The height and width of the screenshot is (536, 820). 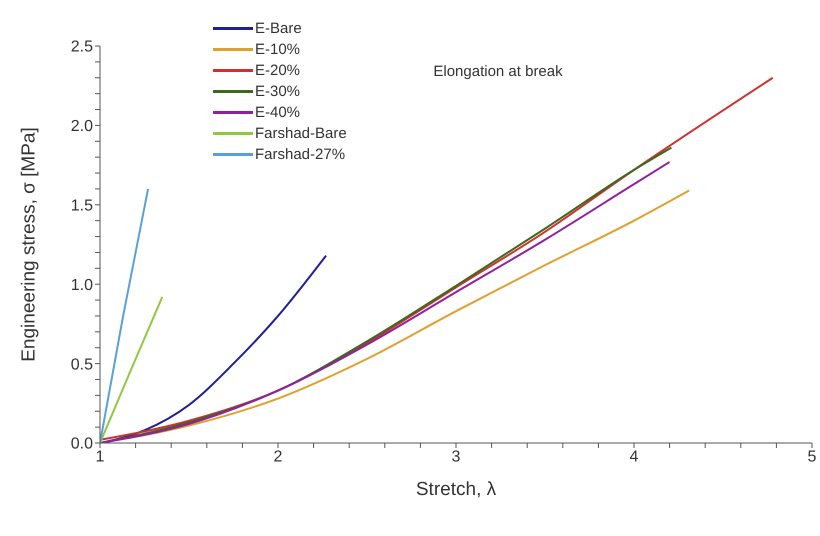 I want to click on x-tick-label: 4, so click(x=634, y=457).